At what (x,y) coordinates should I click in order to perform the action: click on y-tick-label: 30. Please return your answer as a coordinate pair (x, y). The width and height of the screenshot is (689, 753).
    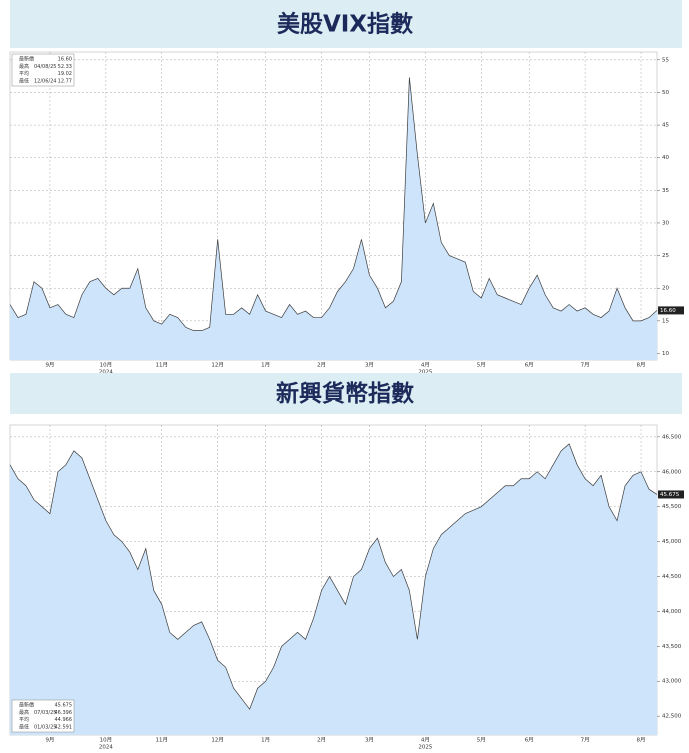
    Looking at the image, I should click on (665, 223).